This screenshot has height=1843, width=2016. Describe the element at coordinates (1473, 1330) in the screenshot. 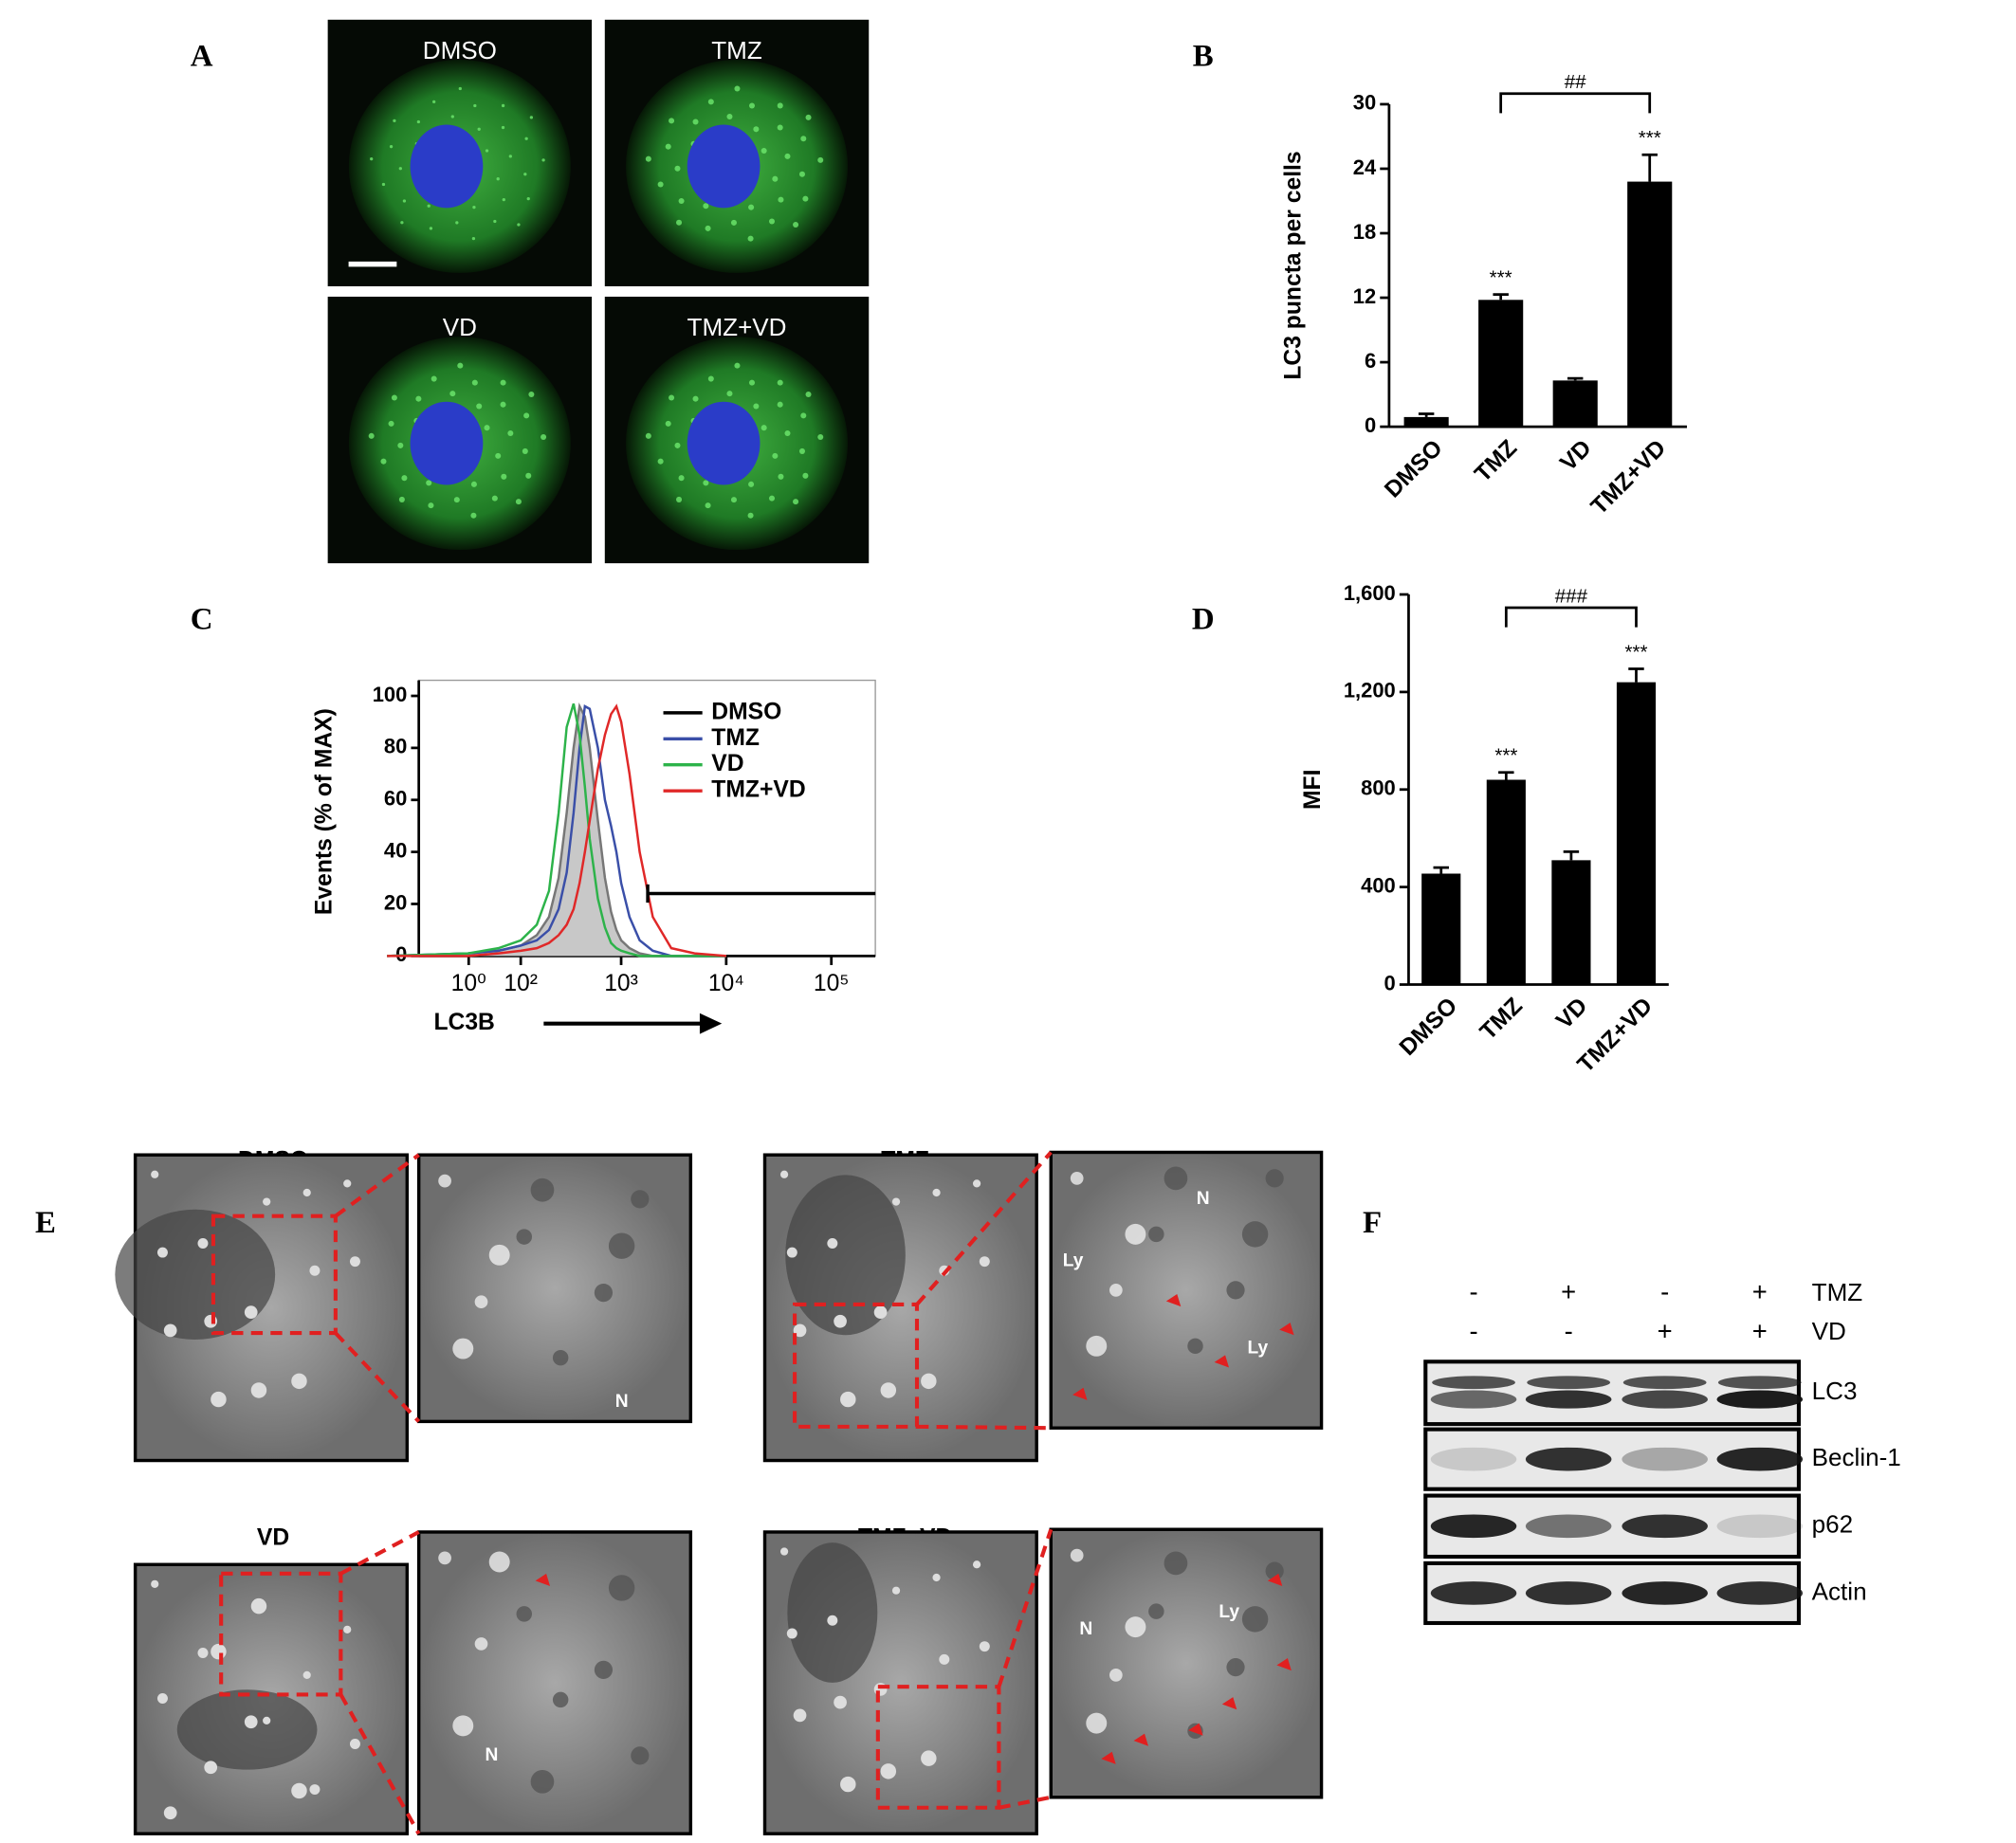

I see `treatment-sign: -` at that location.